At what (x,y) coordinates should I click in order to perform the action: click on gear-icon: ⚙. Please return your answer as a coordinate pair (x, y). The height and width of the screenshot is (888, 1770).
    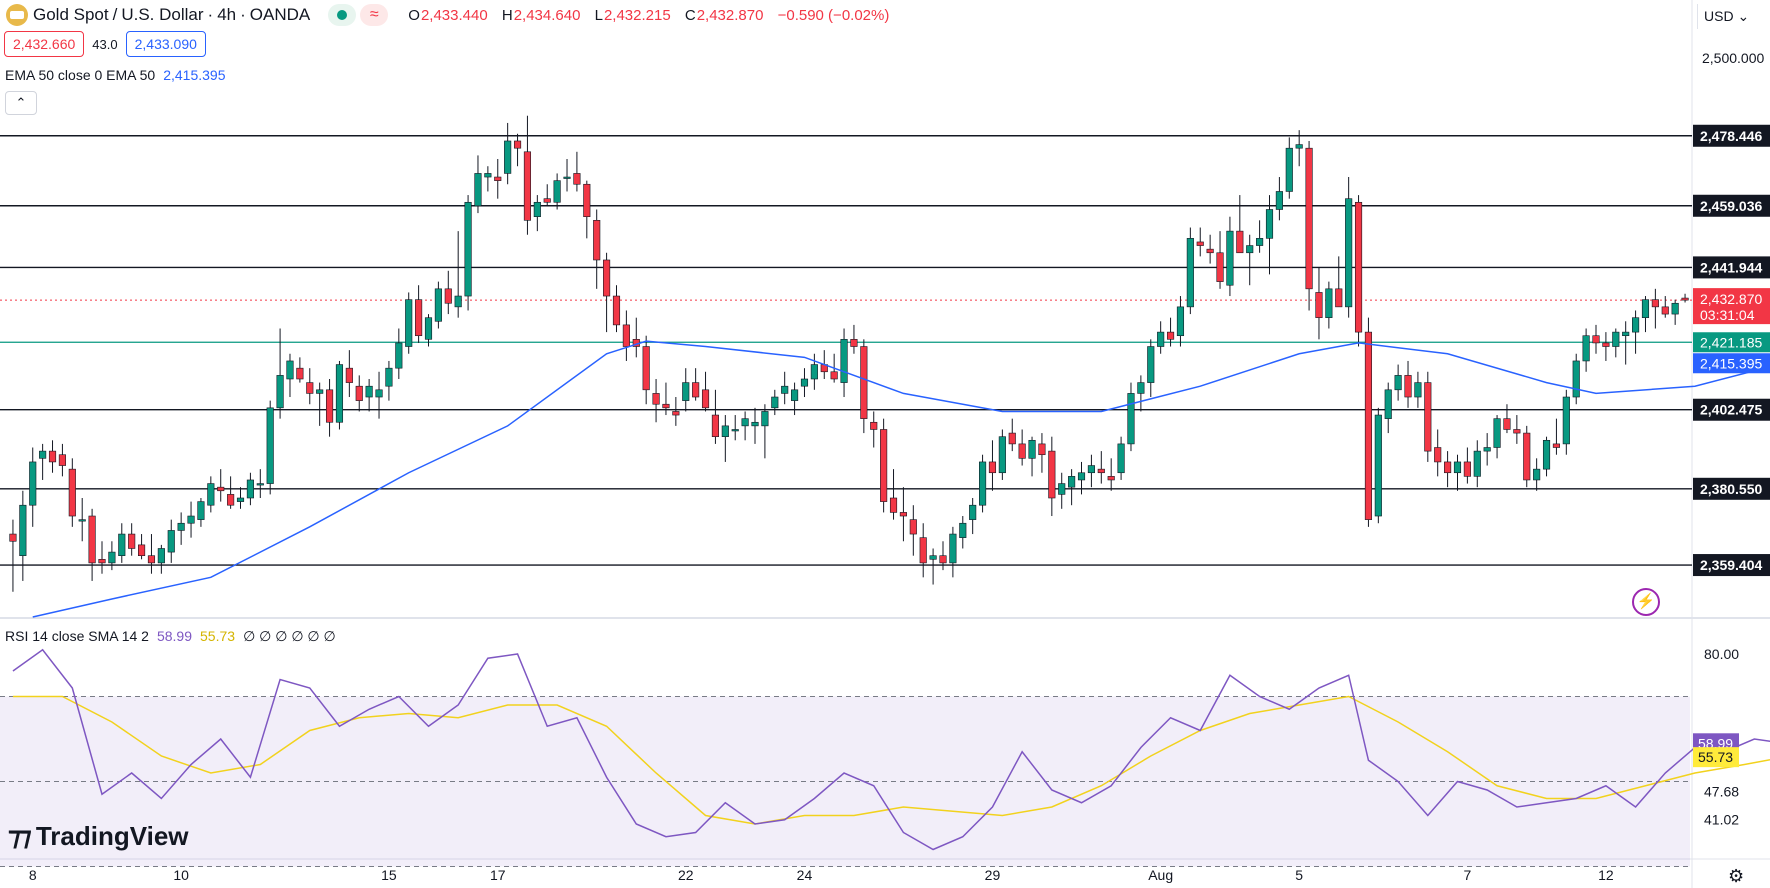
    Looking at the image, I should click on (1736, 876).